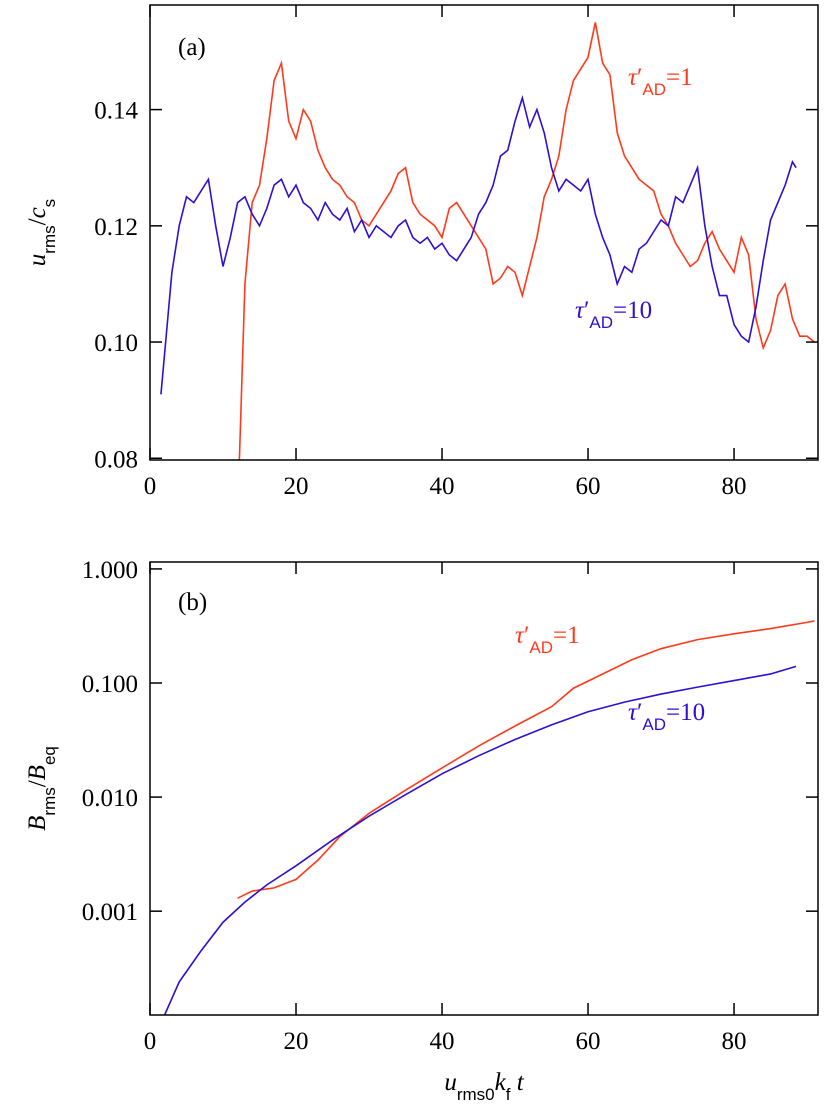 Image resolution: width=830 pixels, height=1107 pixels. Describe the element at coordinates (116, 111) in the screenshot. I see `y-tick-label: 0.14` at that location.